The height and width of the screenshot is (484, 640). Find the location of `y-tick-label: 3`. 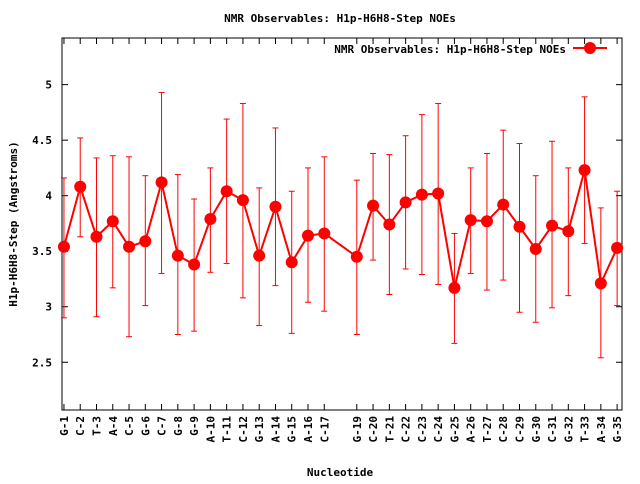

y-tick-label: 3 is located at coordinates (48, 307).